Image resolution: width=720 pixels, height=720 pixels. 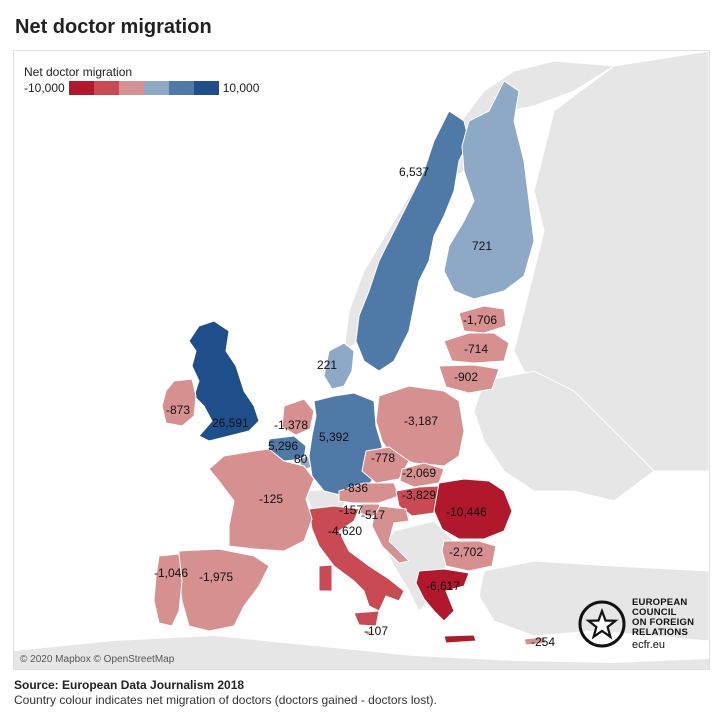 What do you see at coordinates (301, 459) in the screenshot?
I see `label-luxembourg: 80` at bounding box center [301, 459].